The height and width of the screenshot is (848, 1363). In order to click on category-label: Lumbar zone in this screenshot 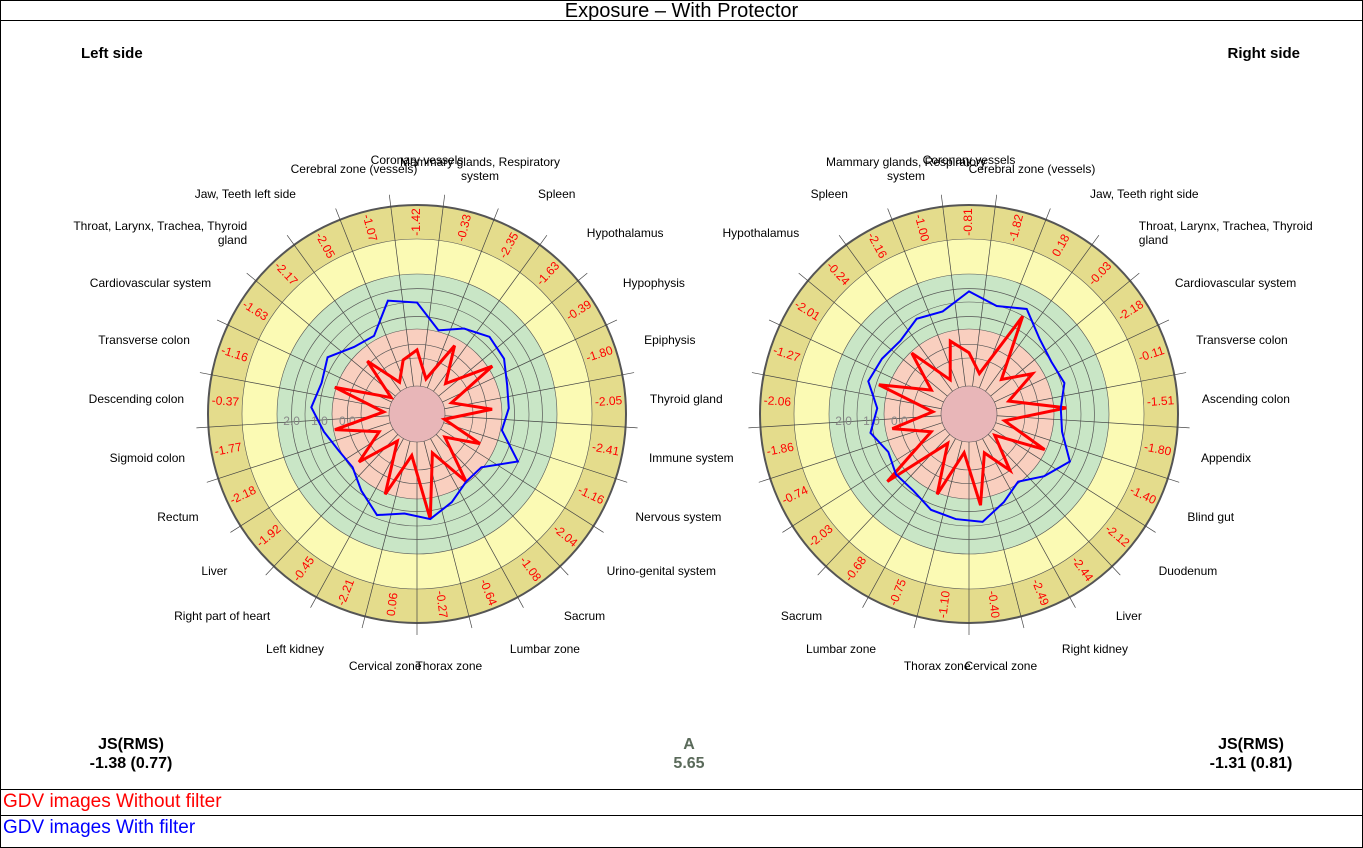, I will do `click(841, 648)`.